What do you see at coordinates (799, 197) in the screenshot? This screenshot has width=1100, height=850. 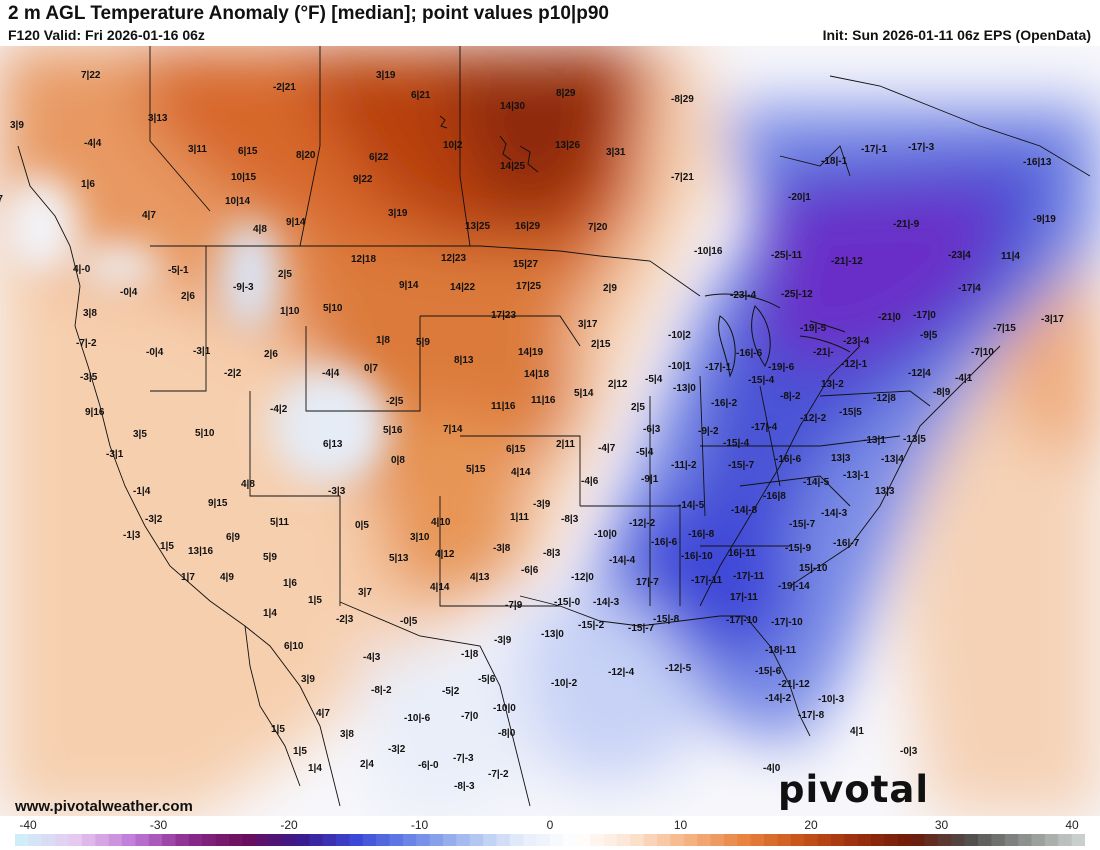 I see `point-value-label: -20|1` at bounding box center [799, 197].